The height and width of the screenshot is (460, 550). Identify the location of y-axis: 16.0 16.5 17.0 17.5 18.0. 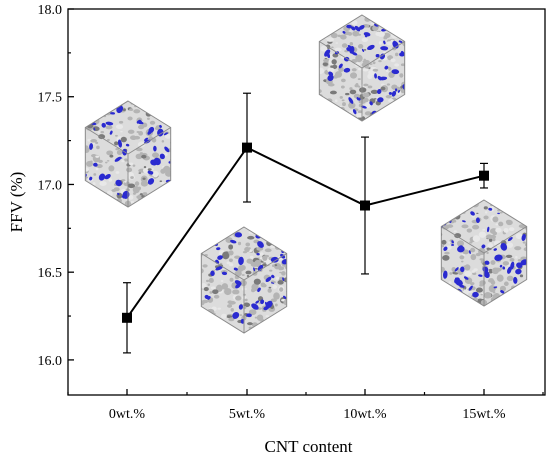
(56, 186).